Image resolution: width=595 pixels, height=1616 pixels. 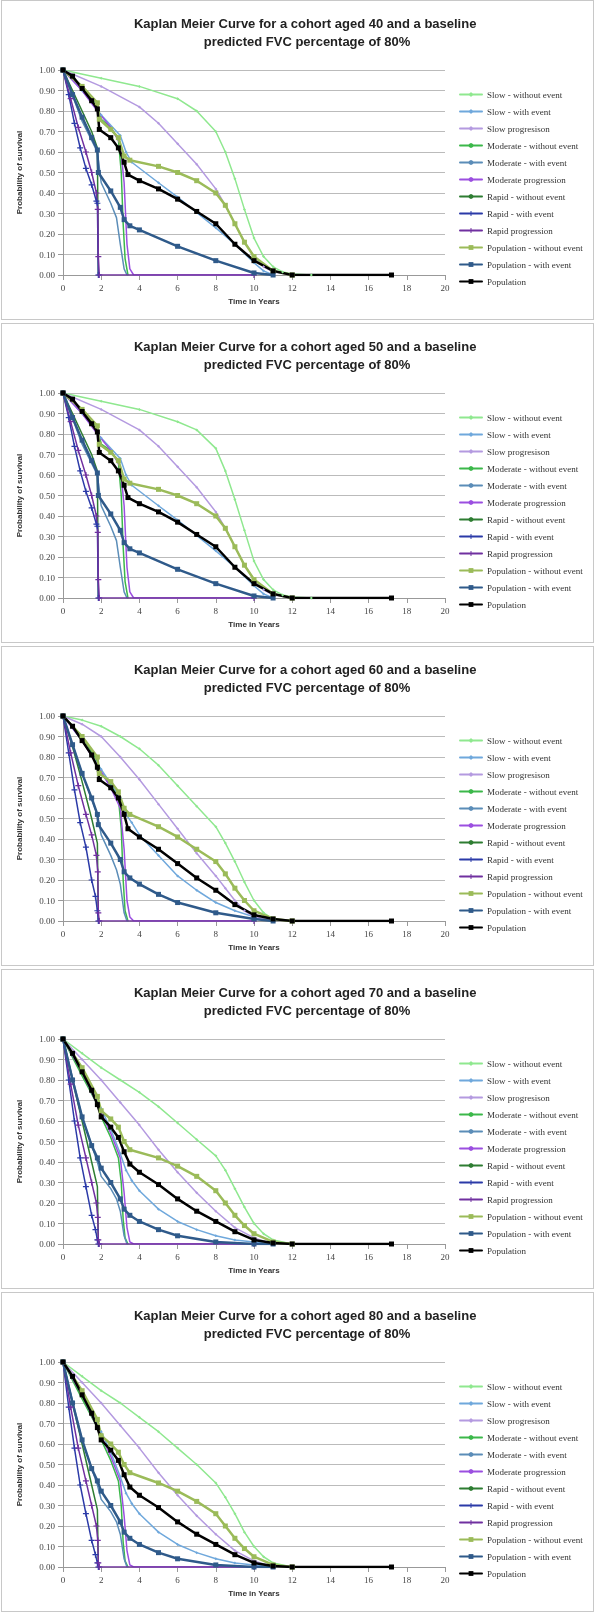 What do you see at coordinates (407, 610) in the screenshot?
I see `x-tick-label: 18` at bounding box center [407, 610].